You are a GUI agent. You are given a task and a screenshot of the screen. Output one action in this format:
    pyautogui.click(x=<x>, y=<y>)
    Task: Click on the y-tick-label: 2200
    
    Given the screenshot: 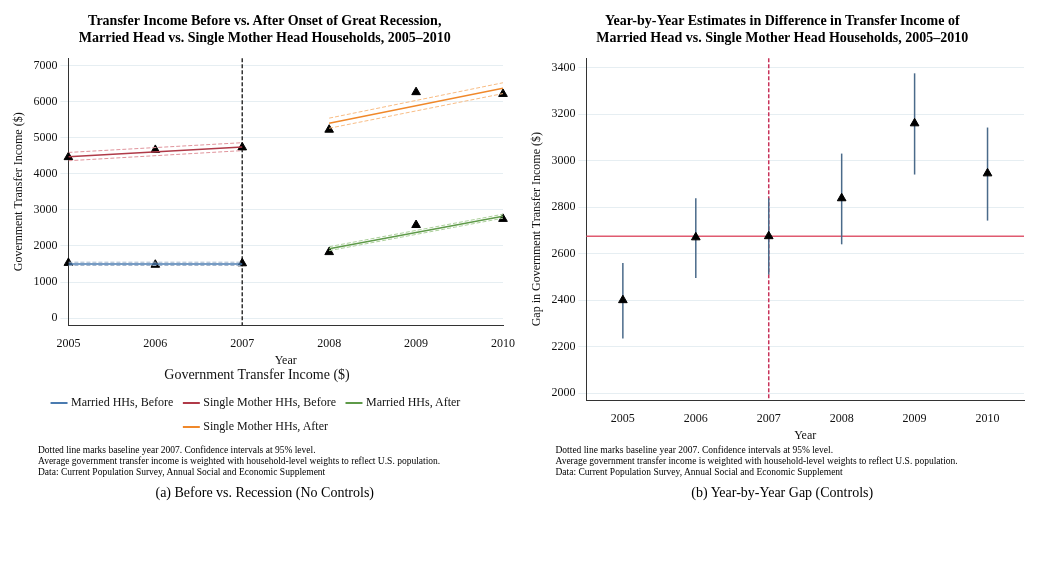 What is the action you would take?
    pyautogui.click(x=562, y=345)
    